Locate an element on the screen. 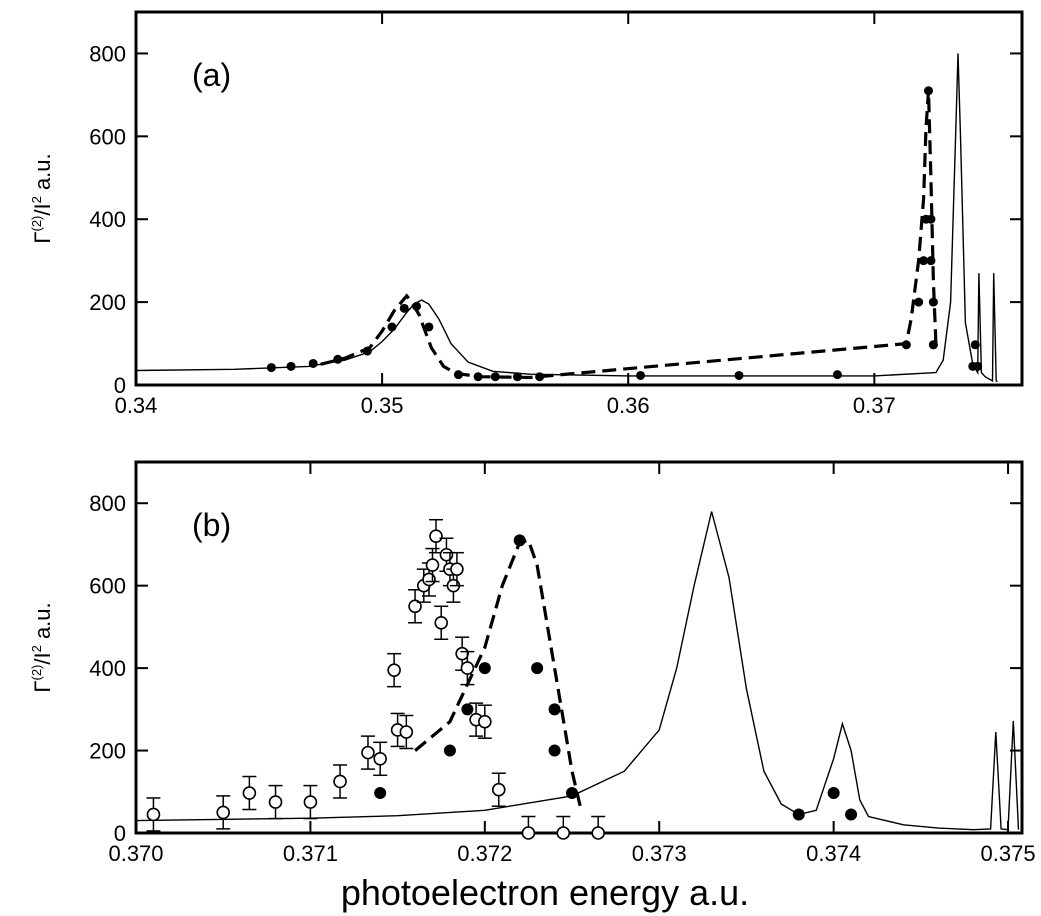 Image resolution: width=1041 pixels, height=916 pixels. x-tick-label: 0.371 is located at coordinates (310, 853).